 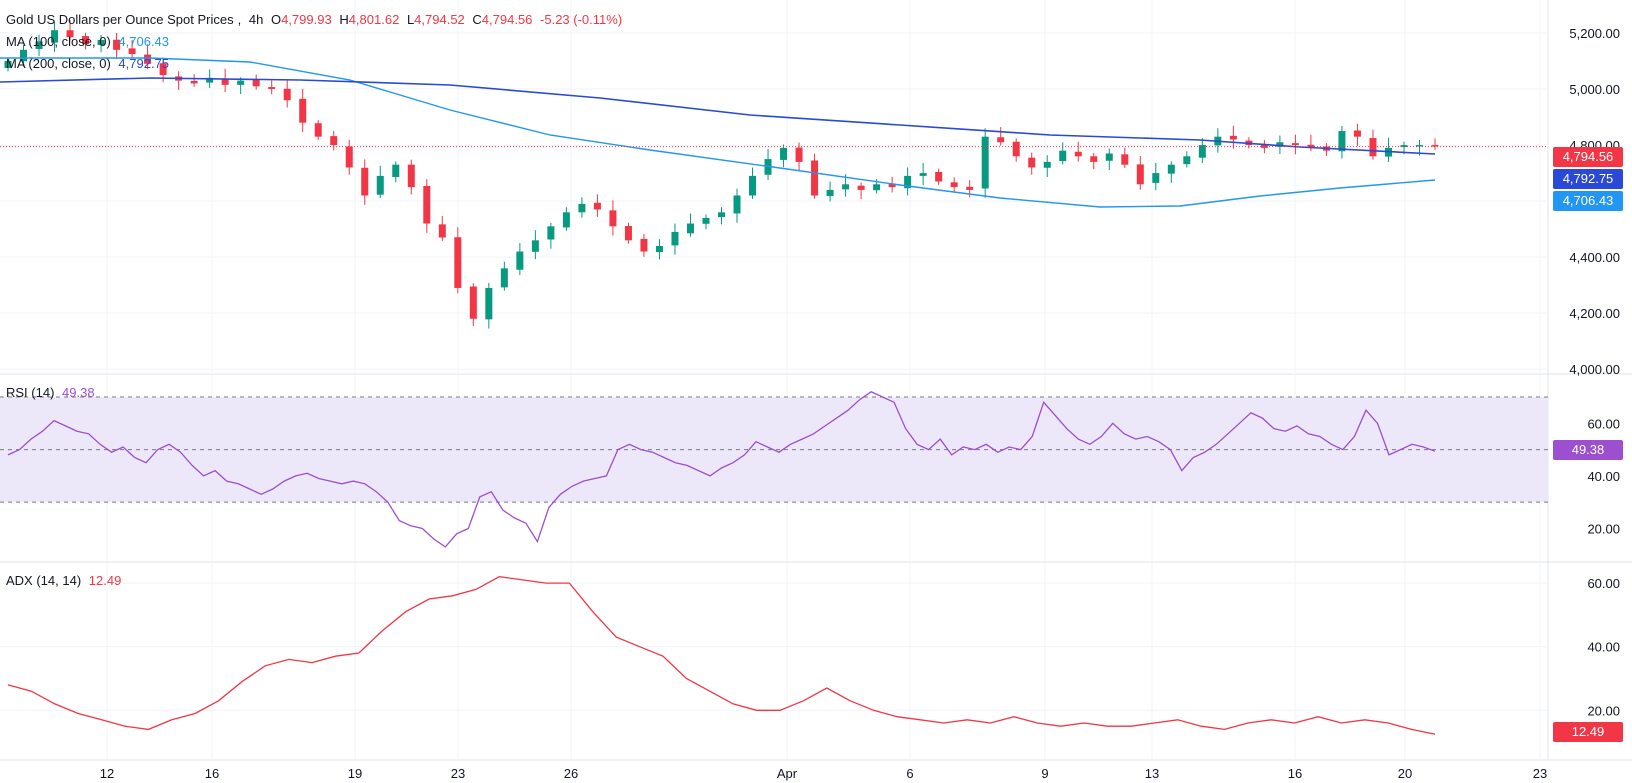 I want to click on price-tick-label: 5,200.00, so click(x=1594, y=33).